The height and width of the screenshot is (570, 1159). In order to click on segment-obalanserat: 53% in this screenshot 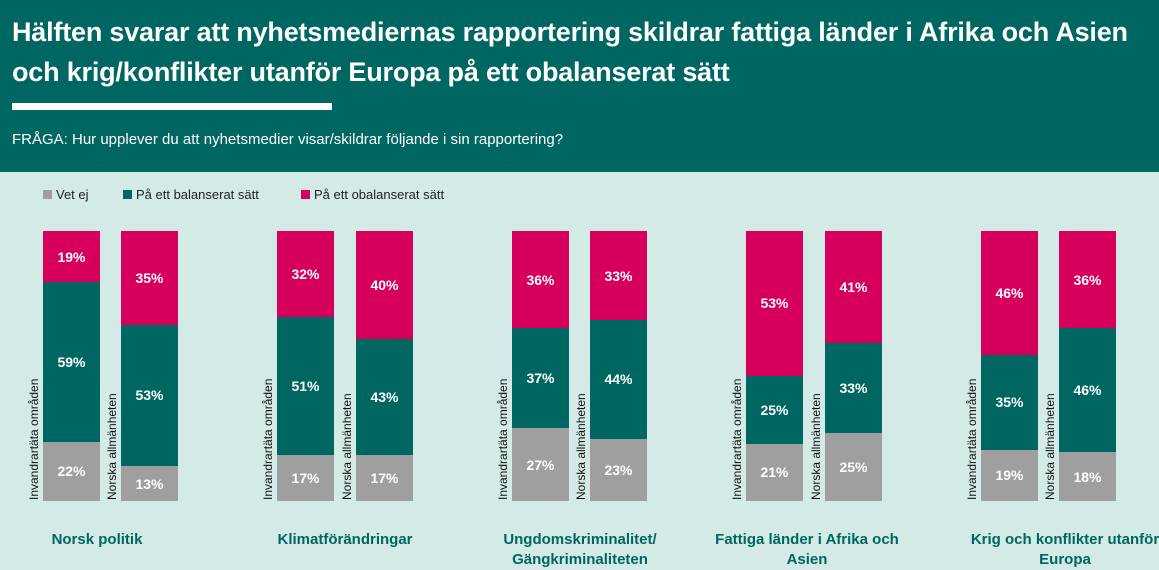, I will do `click(774, 303)`.